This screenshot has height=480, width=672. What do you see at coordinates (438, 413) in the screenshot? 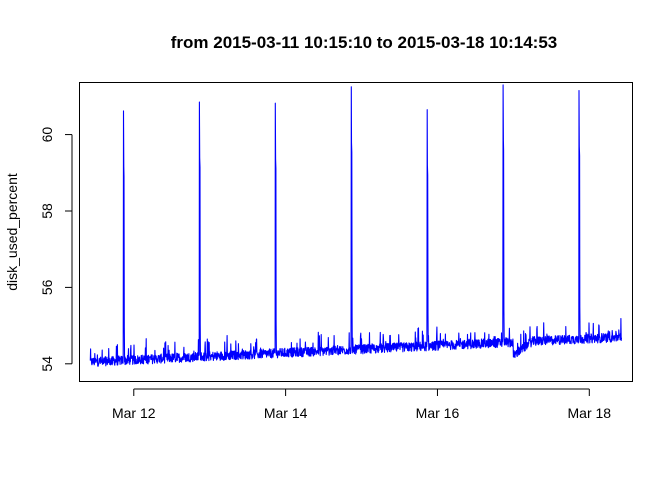
I see `x-tick-label: Mar 16` at bounding box center [438, 413].